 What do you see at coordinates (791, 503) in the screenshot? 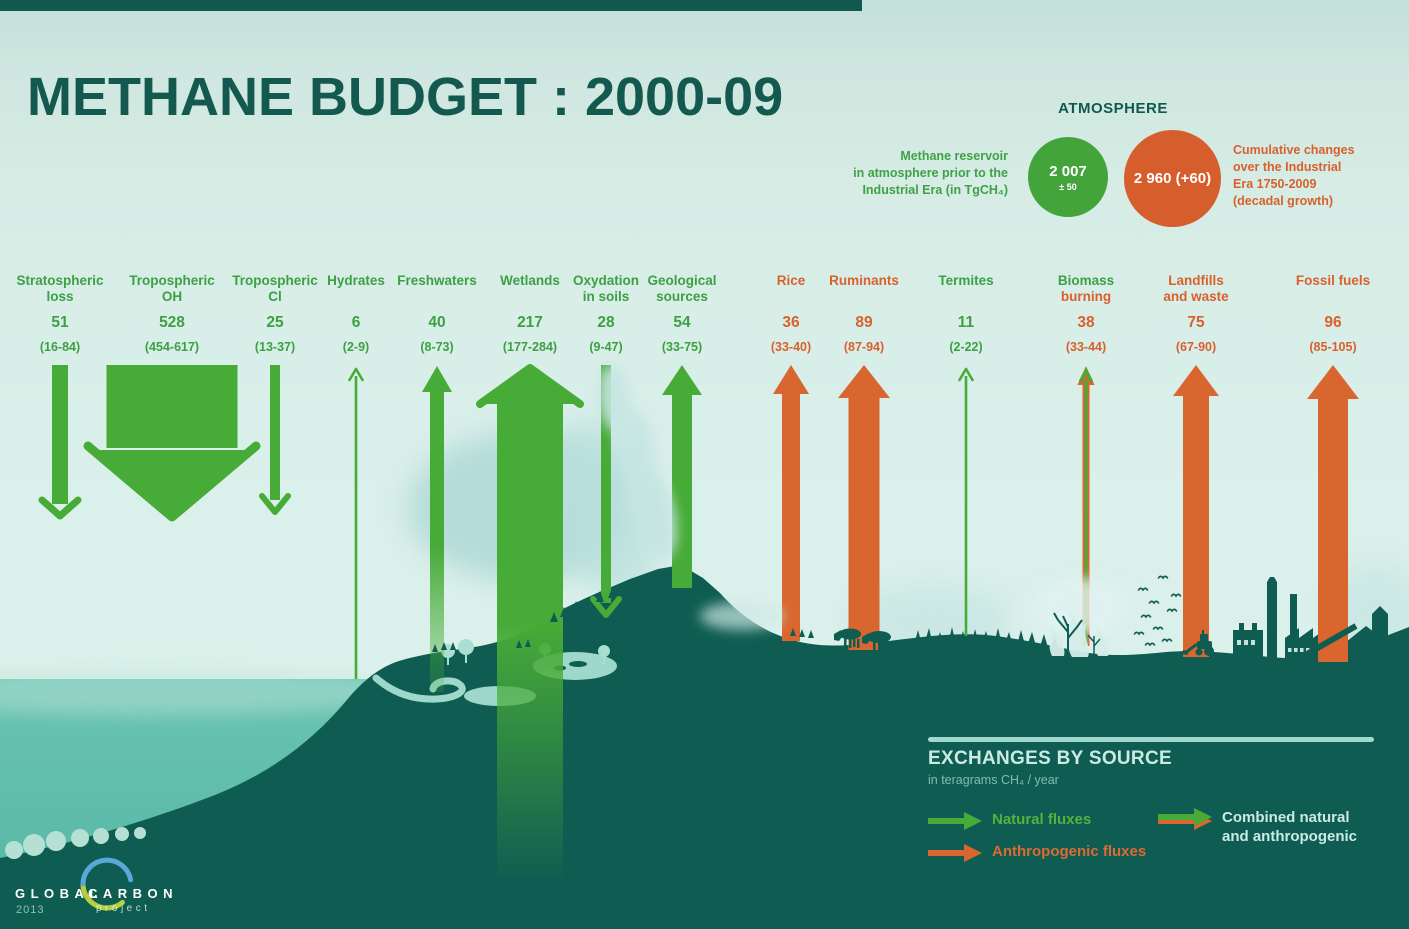
I see `flux-arrow-rice` at bounding box center [791, 503].